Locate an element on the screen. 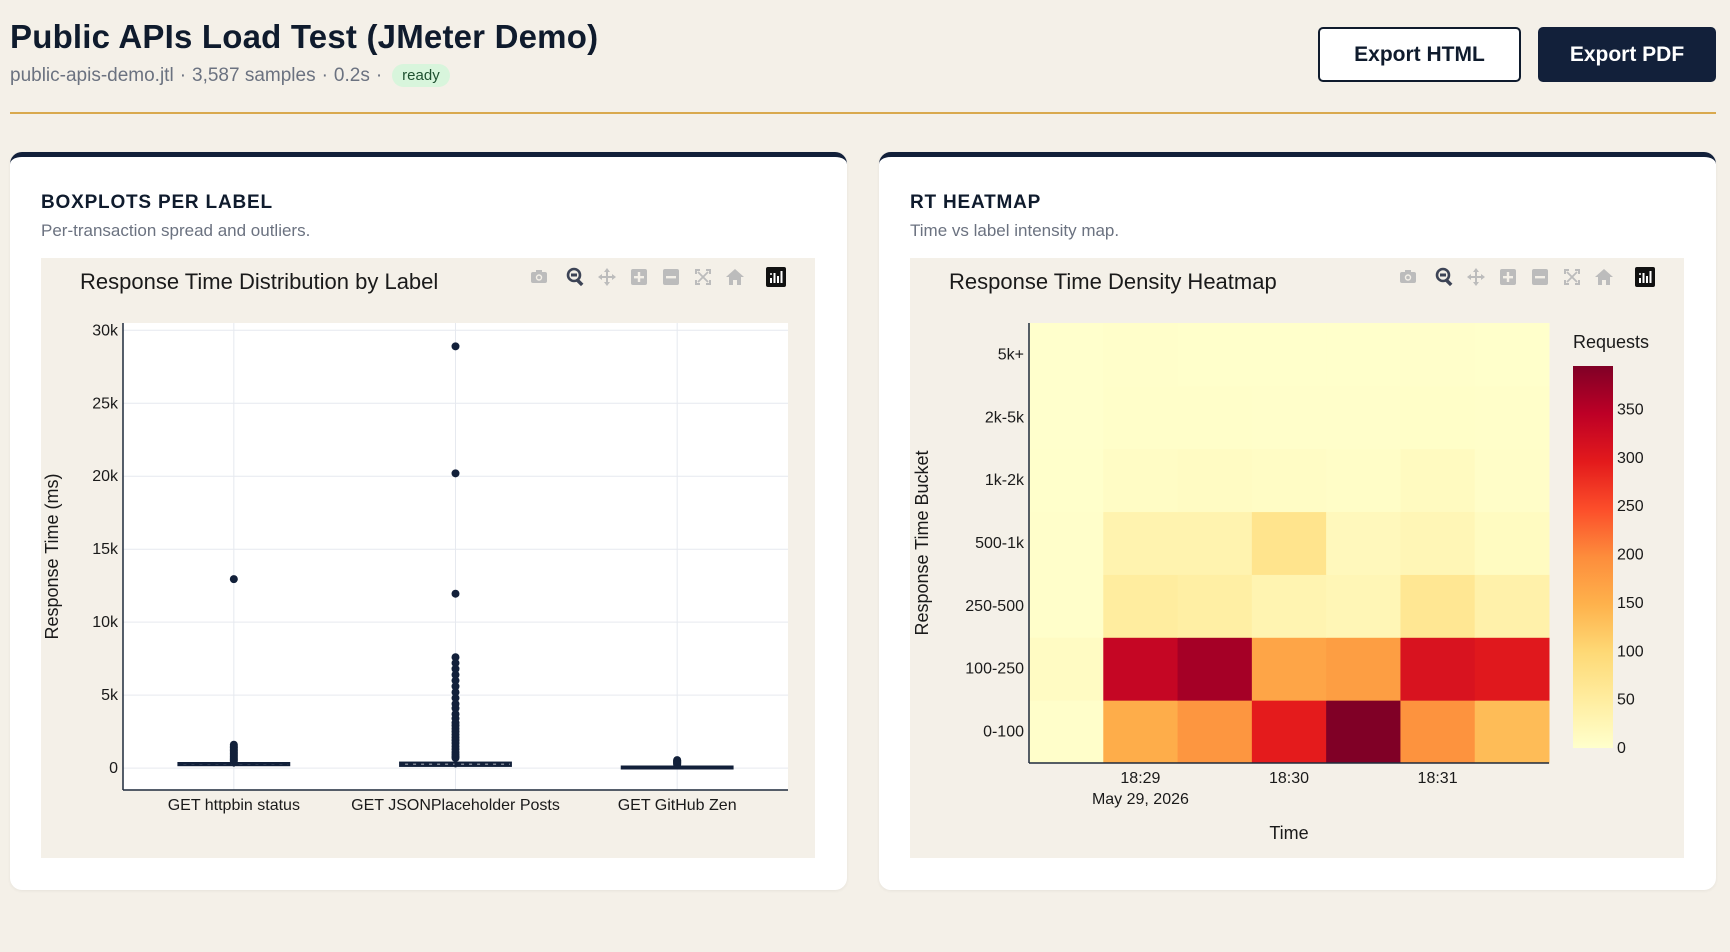  colorbar-title: Requests is located at coordinates (1611, 342).